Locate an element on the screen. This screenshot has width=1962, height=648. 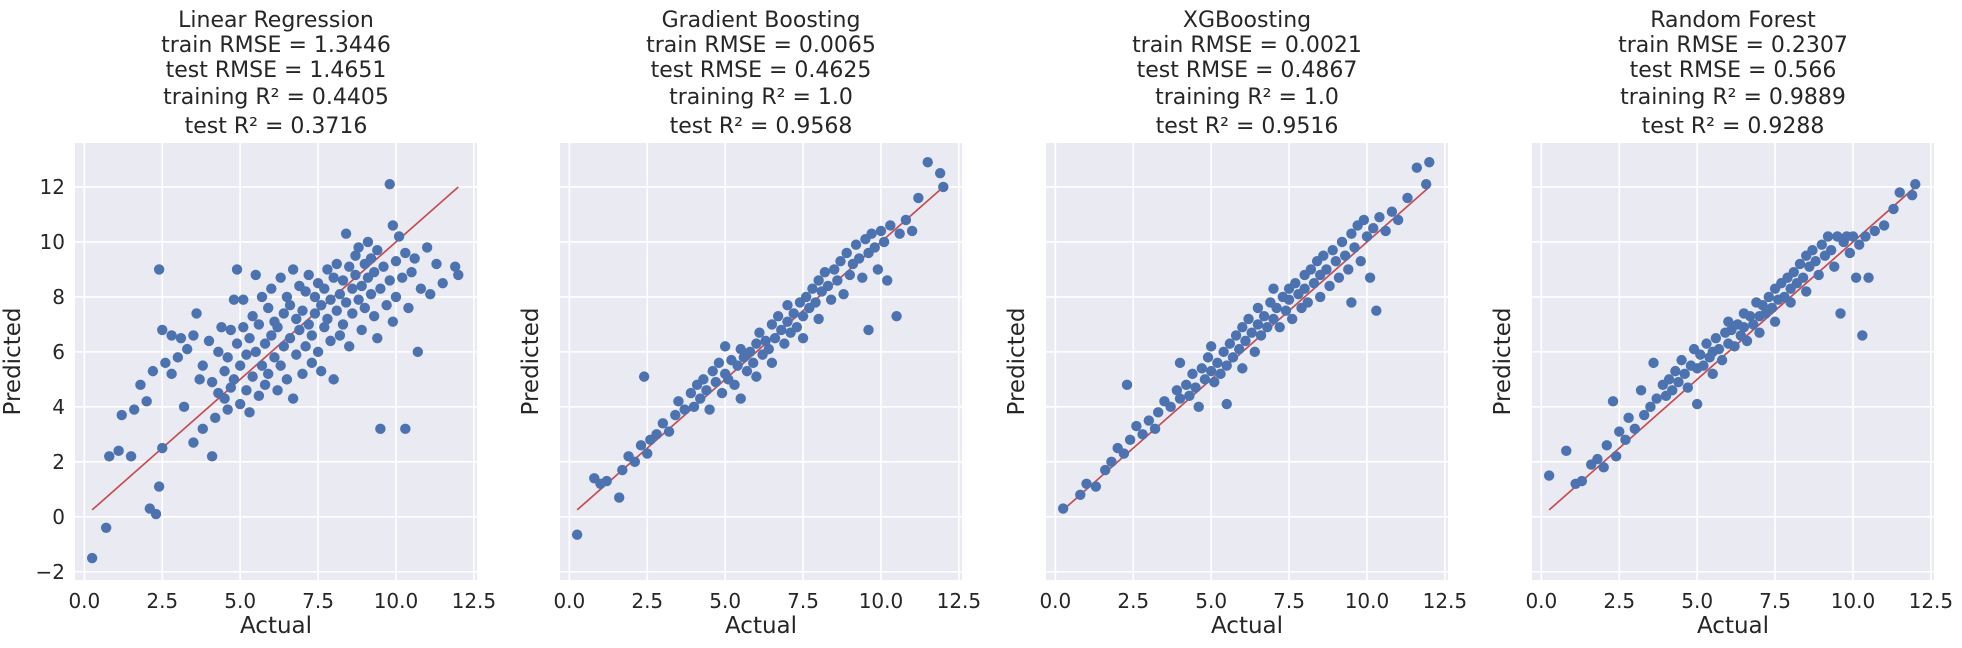
y-tick-label: 10 is located at coordinates (52, 242).